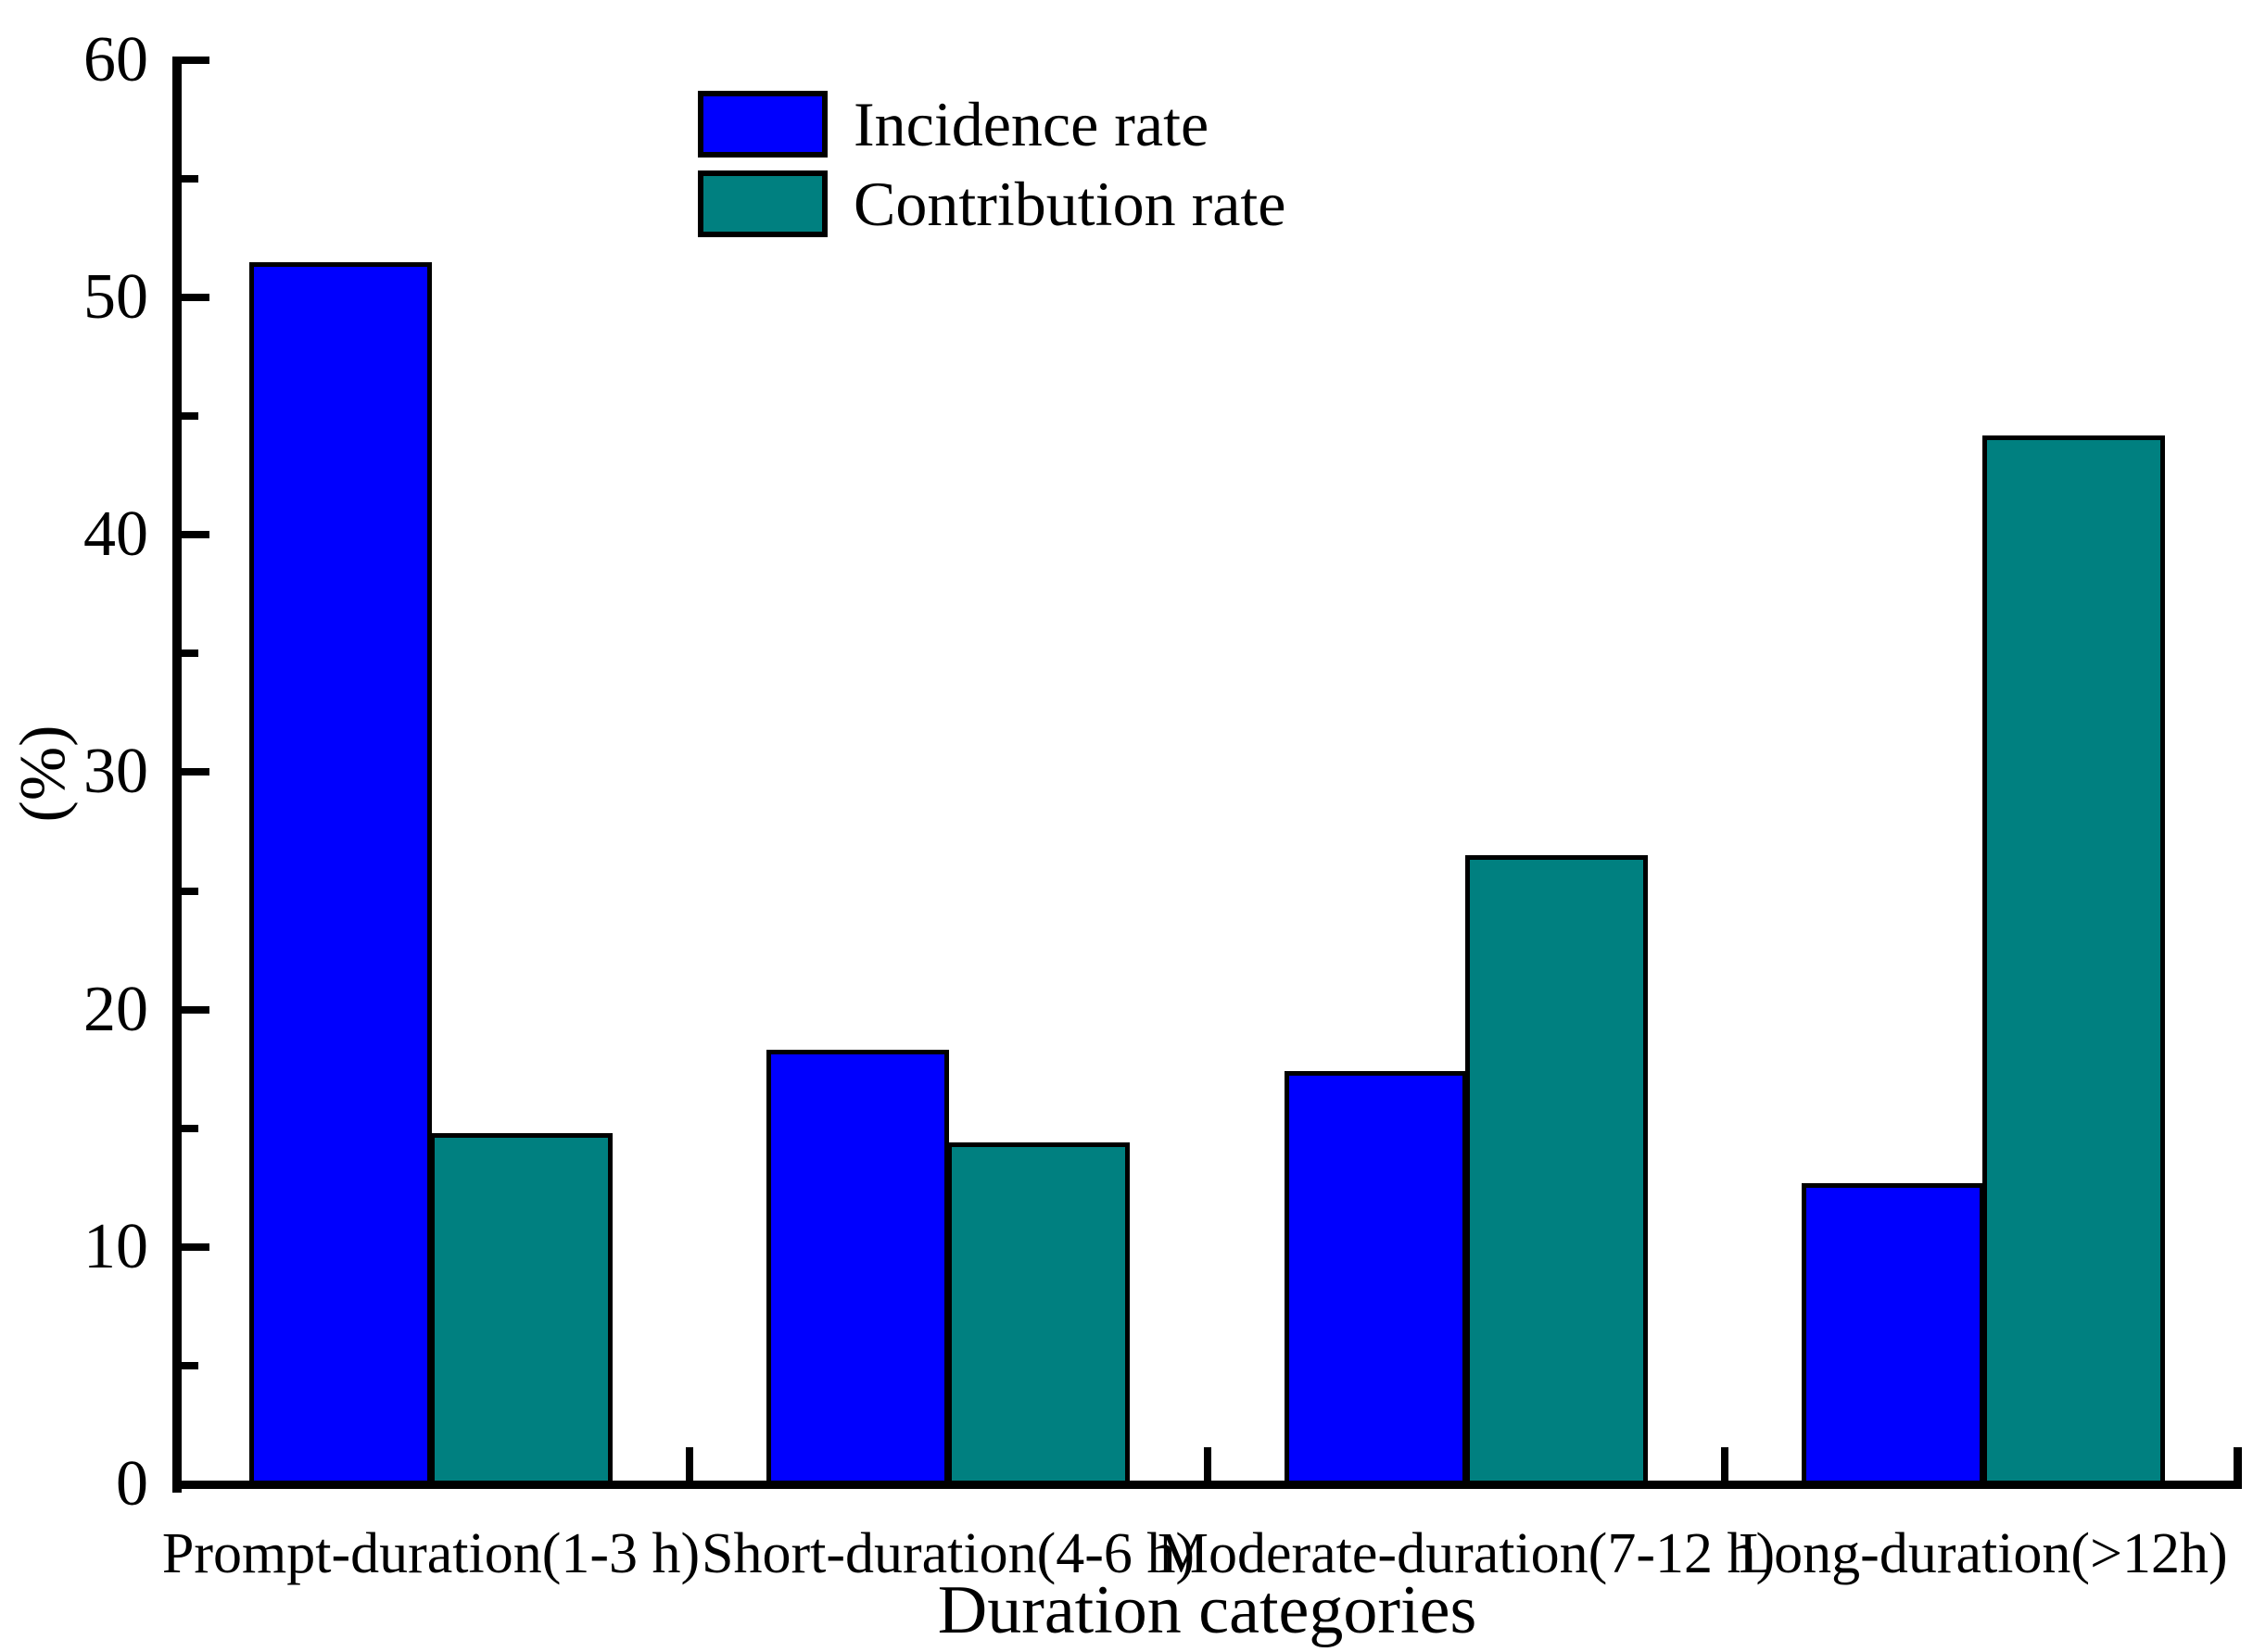 This screenshot has height=1652, width=2253. I want to click on x-axis-title: Duration categories, so click(1207, 1610).